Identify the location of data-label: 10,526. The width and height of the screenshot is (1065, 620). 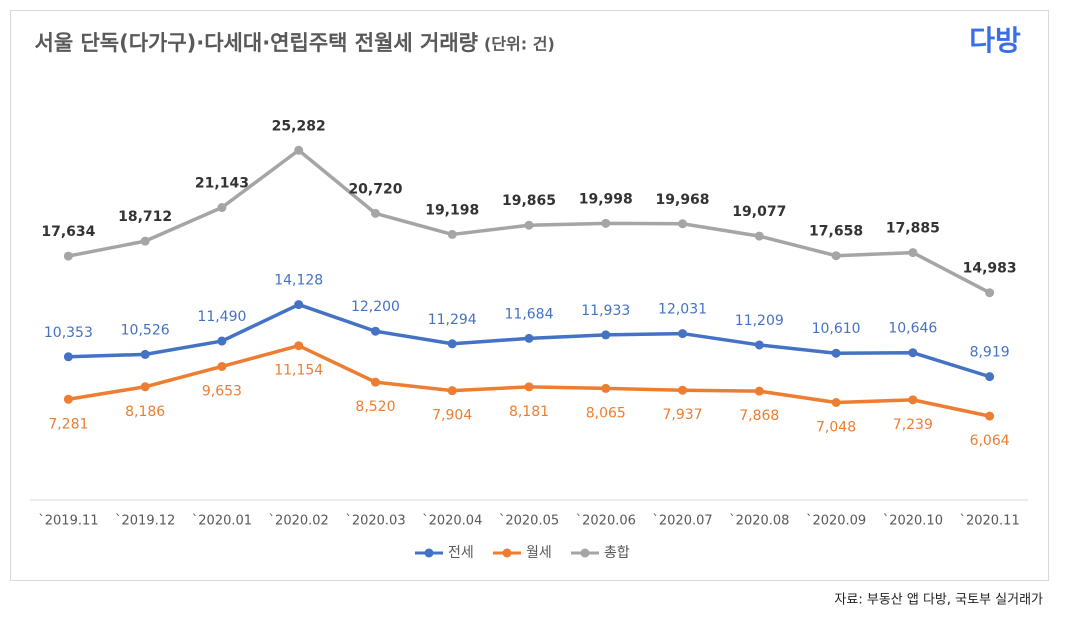
(145, 330).